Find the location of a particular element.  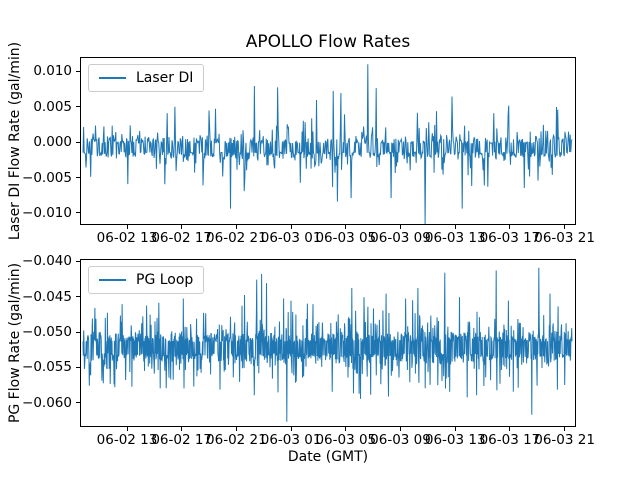

legend-label-pg-loop: PG Loop is located at coordinates (165, 280).